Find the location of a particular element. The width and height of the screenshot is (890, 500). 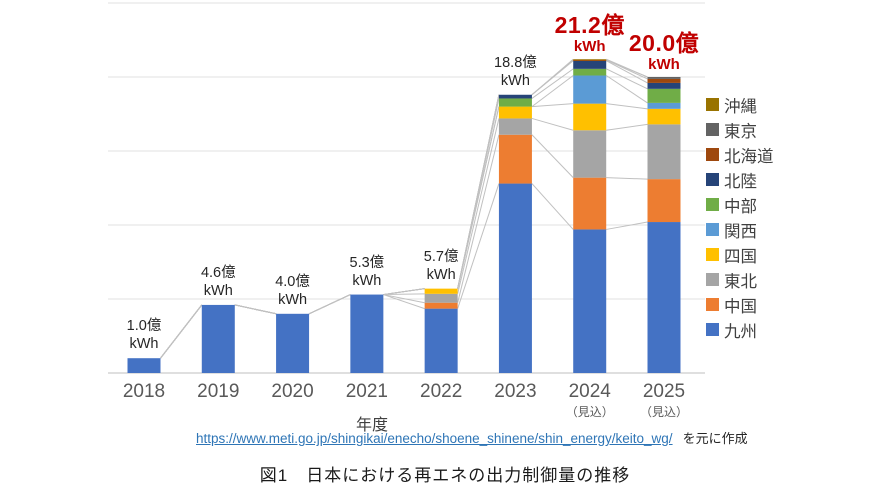

x-tick-2018: 2018 is located at coordinates (144, 391).